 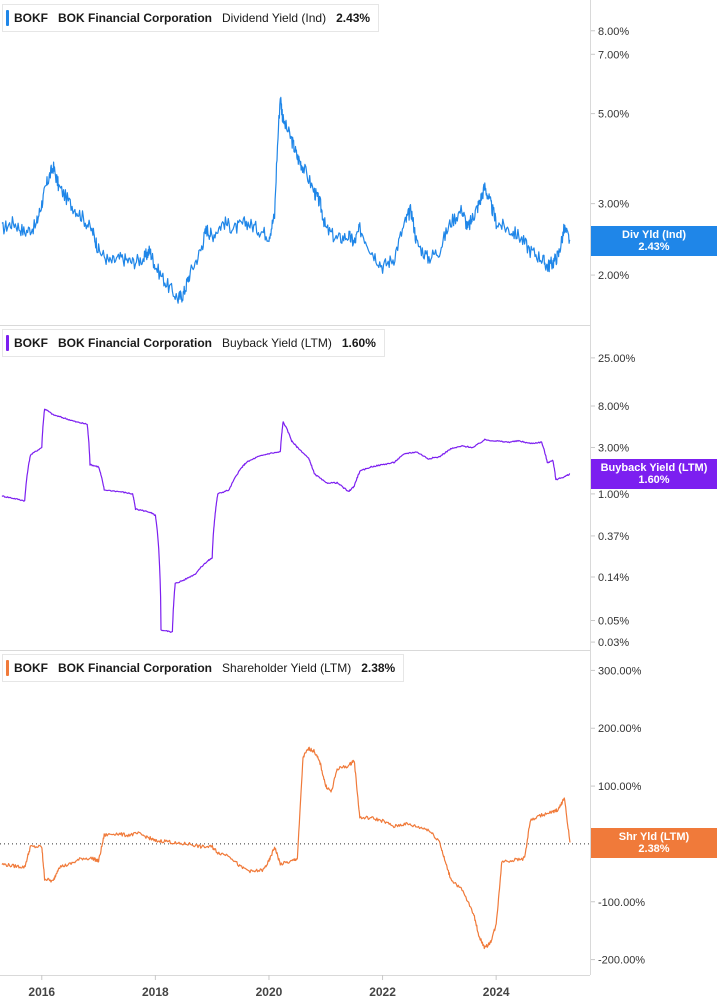 I want to click on badge-value: 2.43%, so click(x=654, y=246).